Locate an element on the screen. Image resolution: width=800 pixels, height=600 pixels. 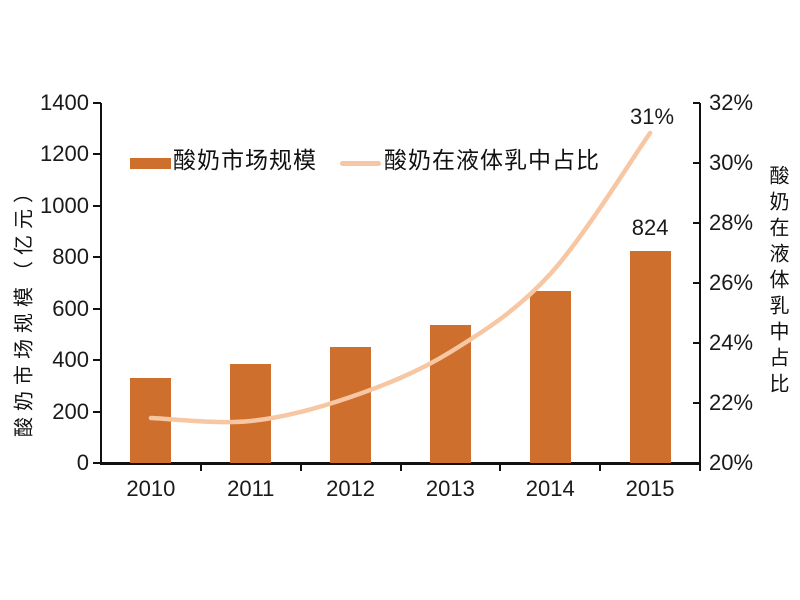
y-right-tick-label: 32% is located at coordinates (731, 102).